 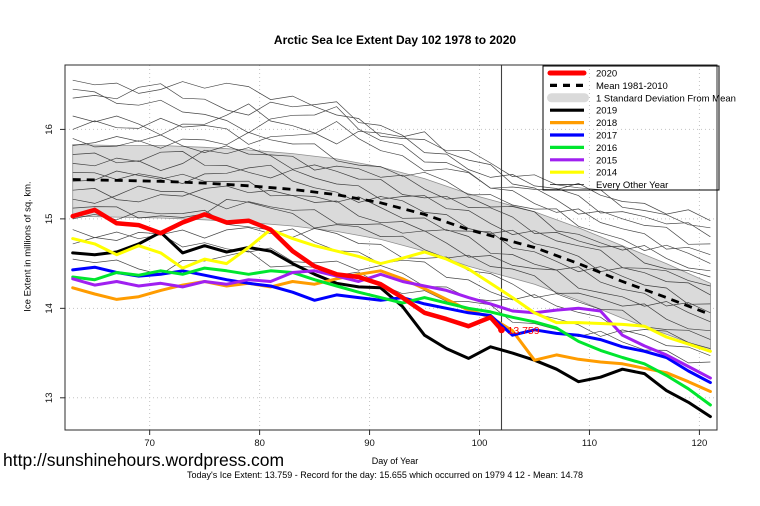 What do you see at coordinates (589, 443) in the screenshot?
I see `svg-text: 110` at bounding box center [589, 443].